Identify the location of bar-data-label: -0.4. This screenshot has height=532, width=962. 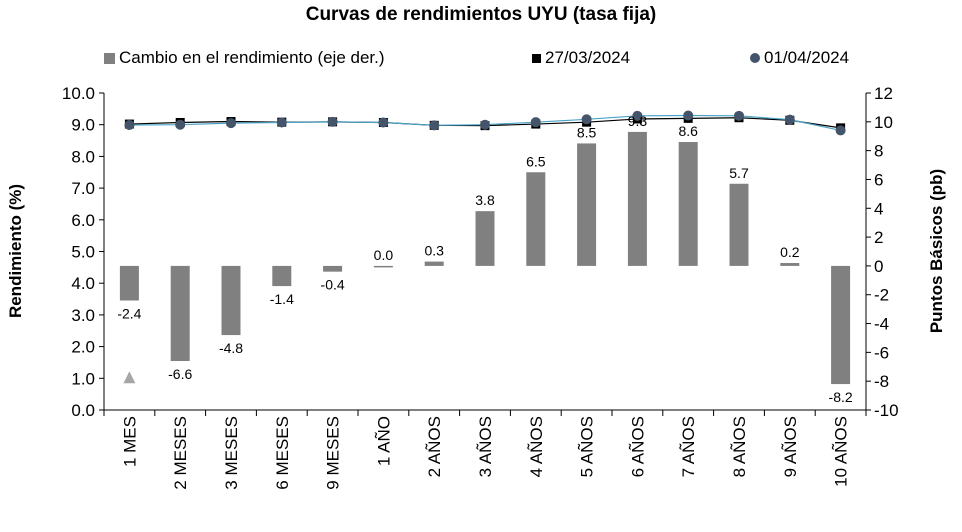
(333, 285).